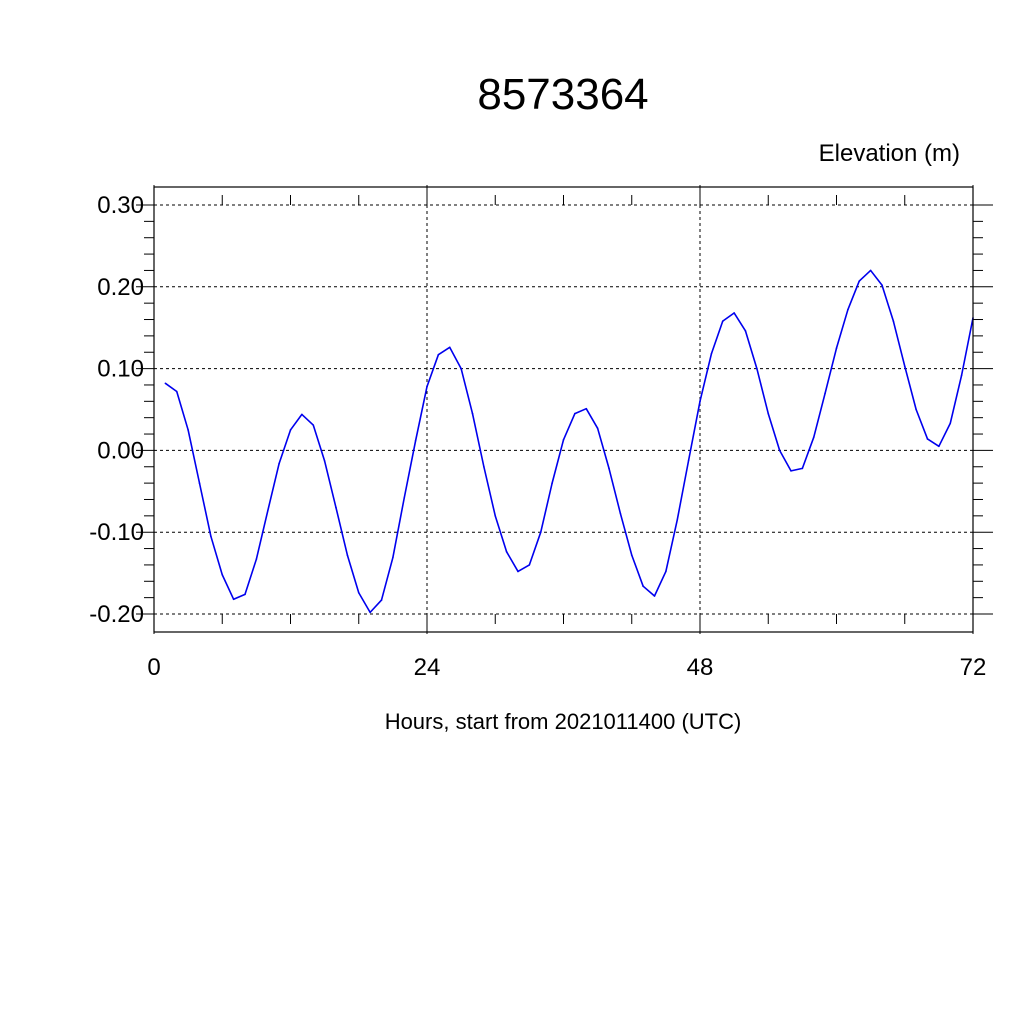  Describe the element at coordinates (700, 667) in the screenshot. I see `x-tick-label: 48` at that location.